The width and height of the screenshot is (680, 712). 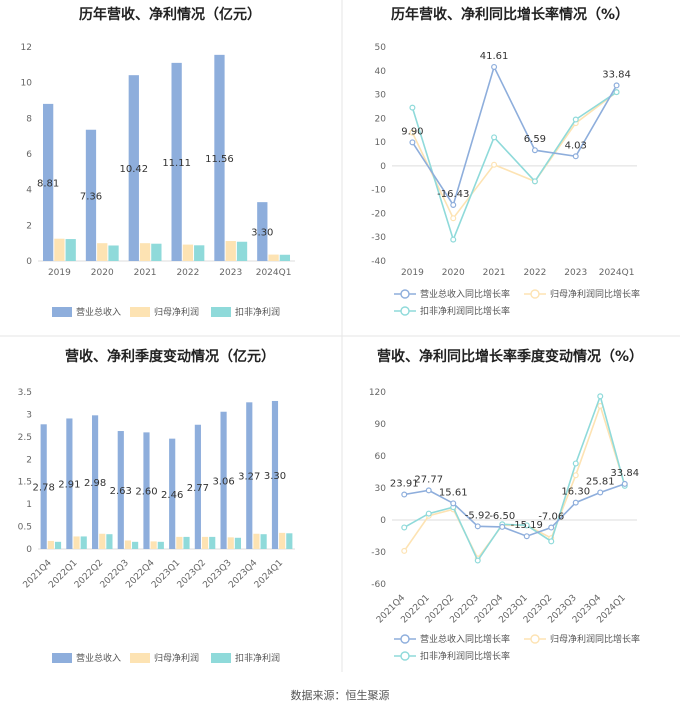 I want to click on y-tick-label: 90, so click(x=381, y=425).